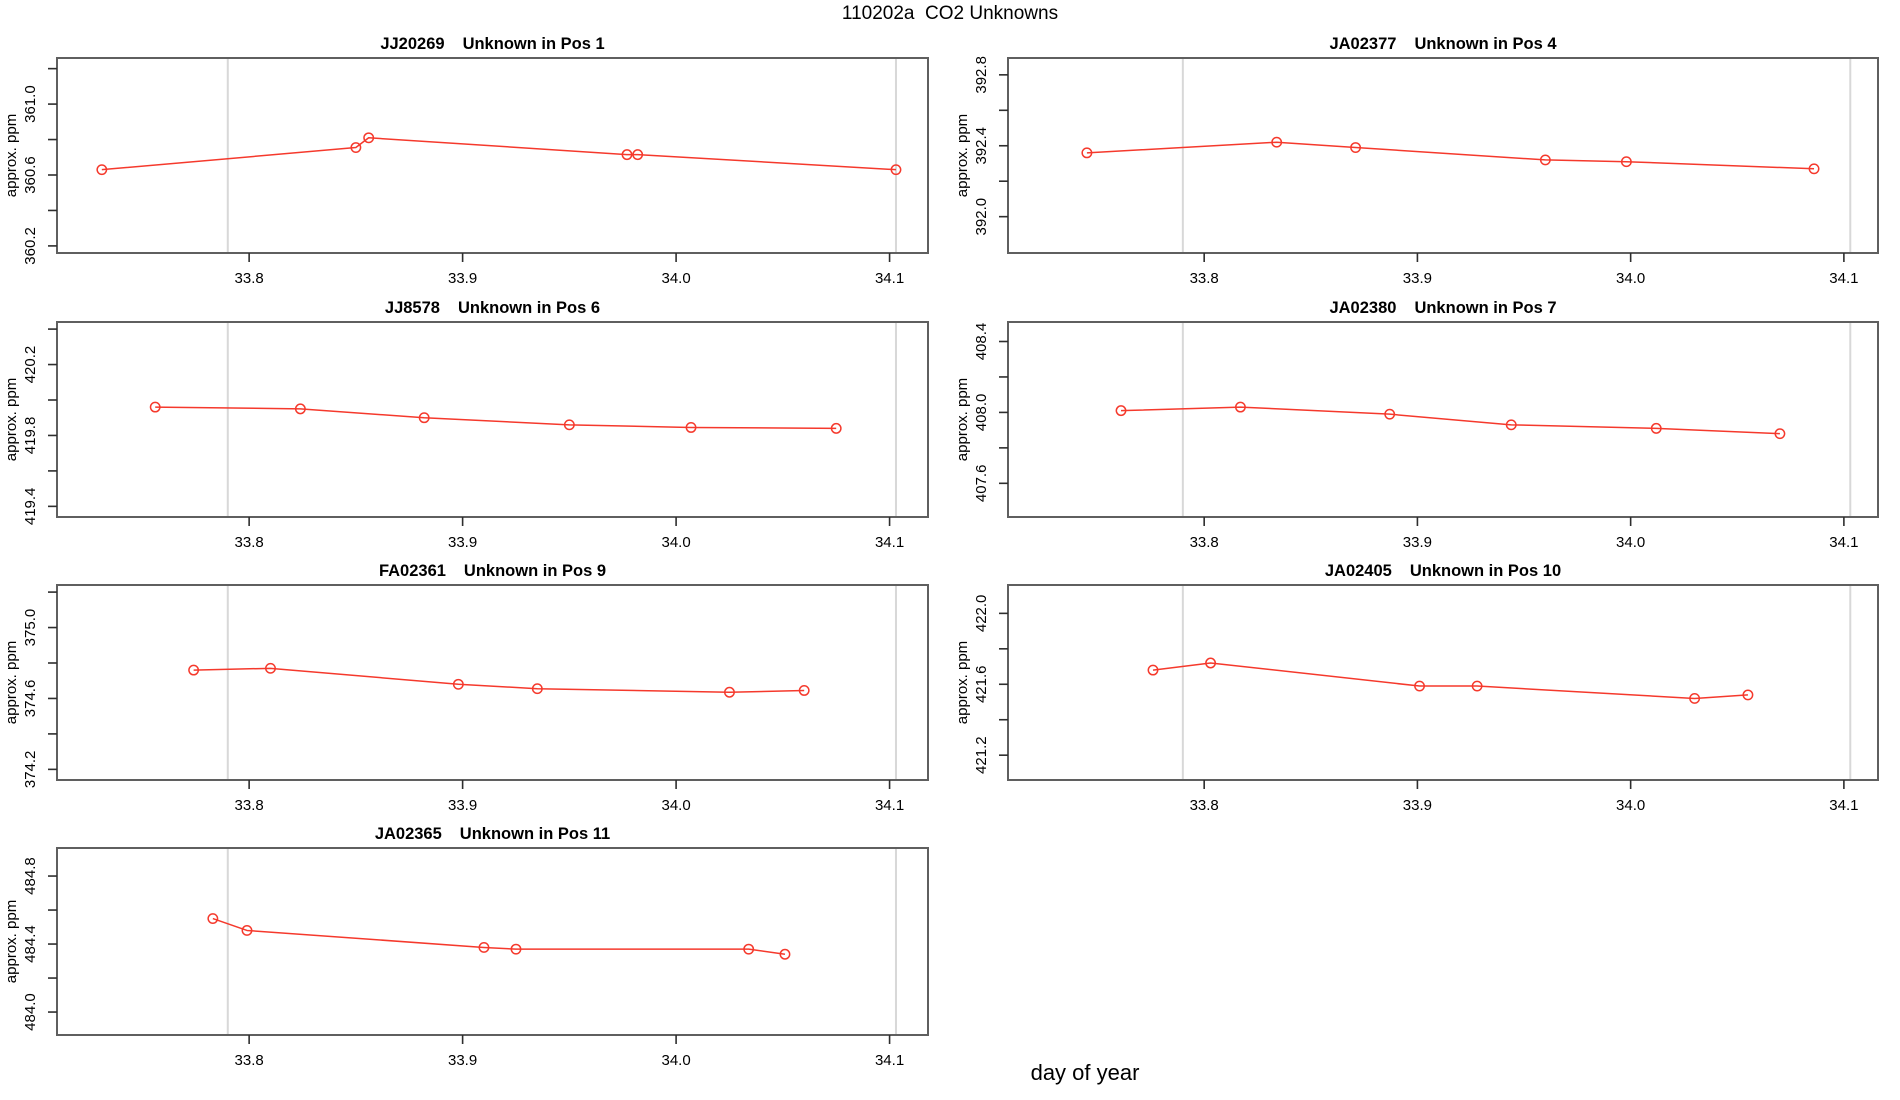  Describe the element at coordinates (981, 75) in the screenshot. I see `y-tick-label: 392.8` at that location.